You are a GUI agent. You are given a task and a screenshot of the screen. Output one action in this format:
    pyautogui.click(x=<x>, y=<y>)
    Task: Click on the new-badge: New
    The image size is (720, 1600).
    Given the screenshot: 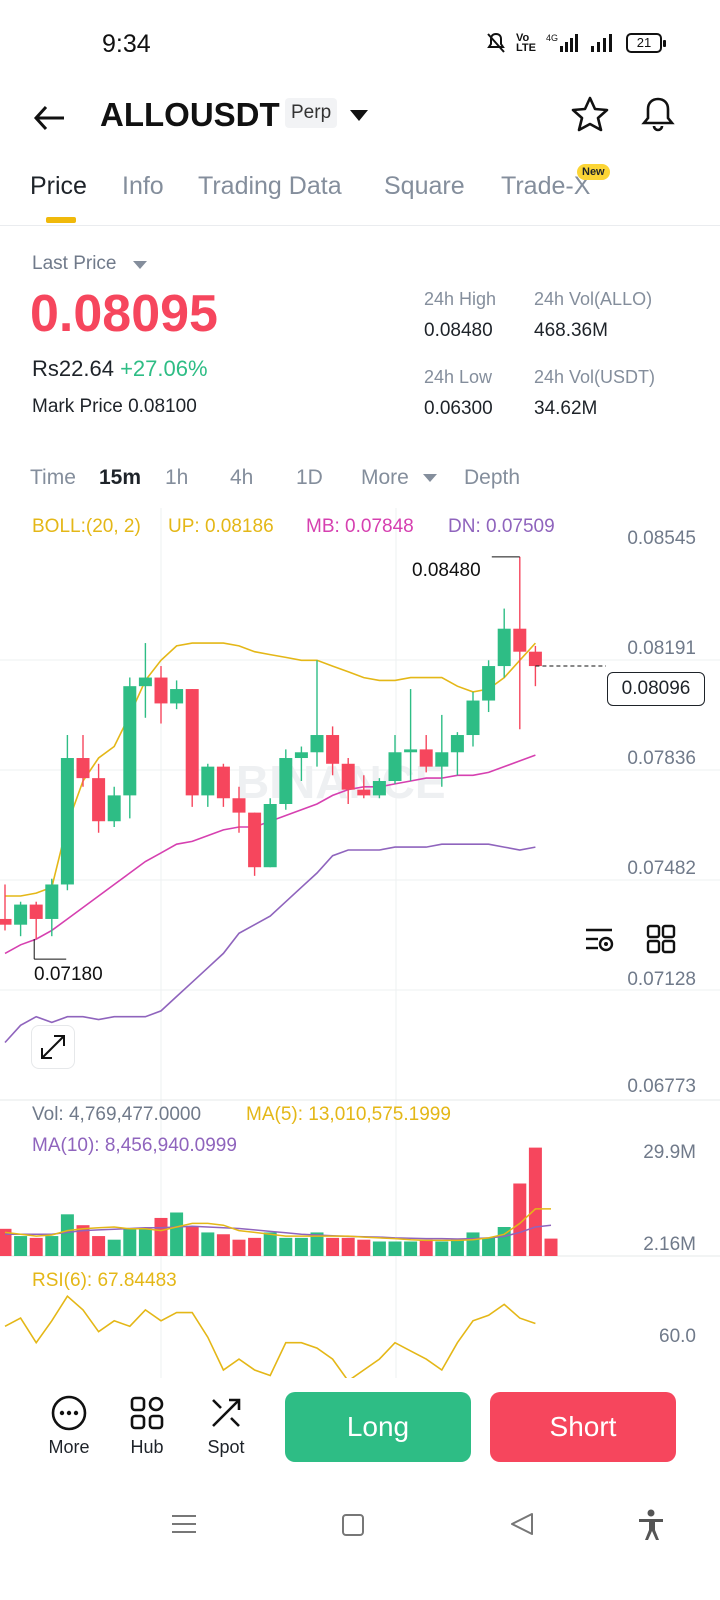 What is the action you would take?
    pyautogui.click(x=593, y=172)
    